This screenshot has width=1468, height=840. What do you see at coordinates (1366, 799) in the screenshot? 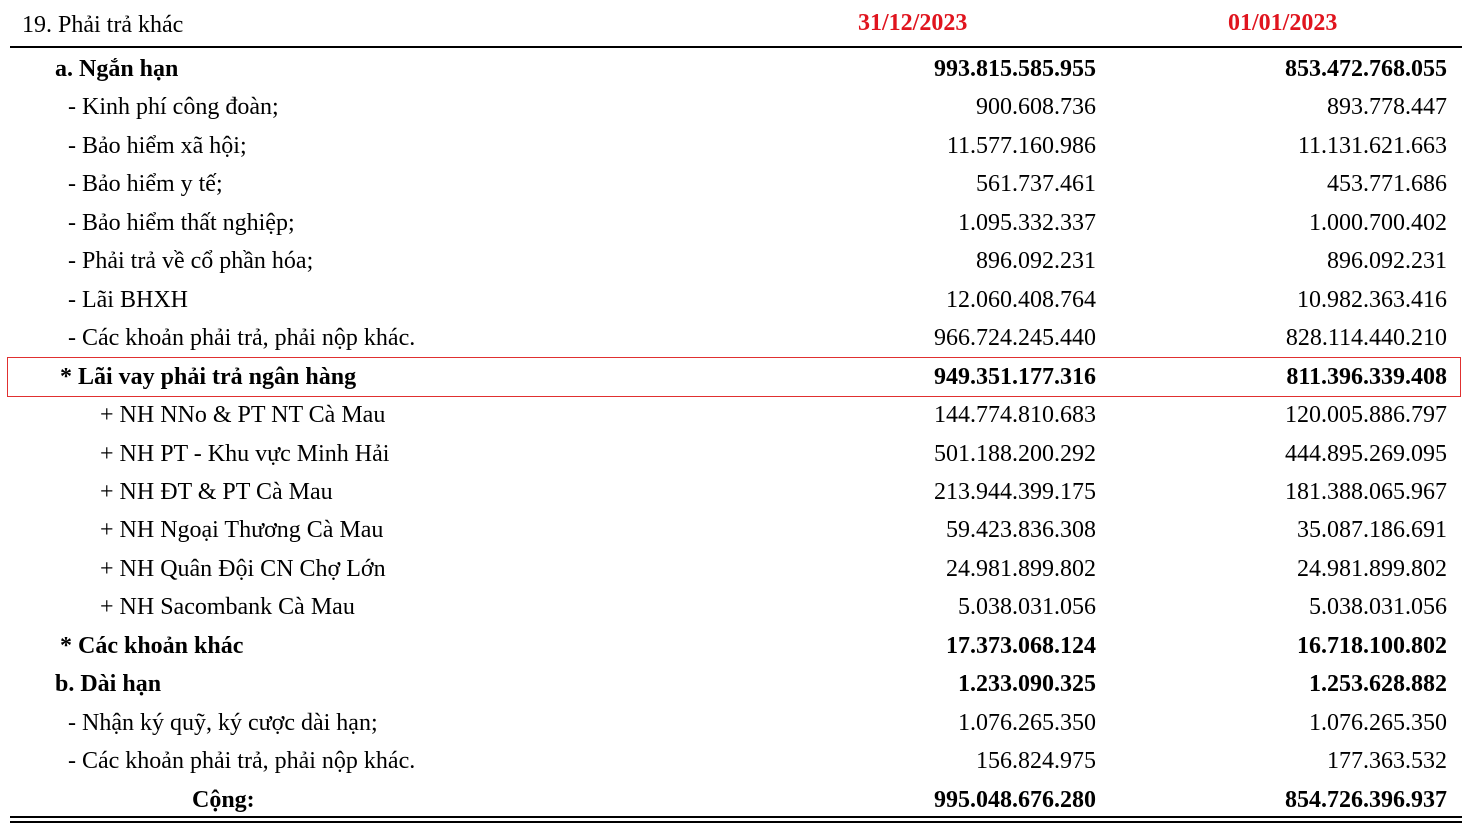
I see `value-2023-01: 854.726.396.937` at bounding box center [1366, 799].